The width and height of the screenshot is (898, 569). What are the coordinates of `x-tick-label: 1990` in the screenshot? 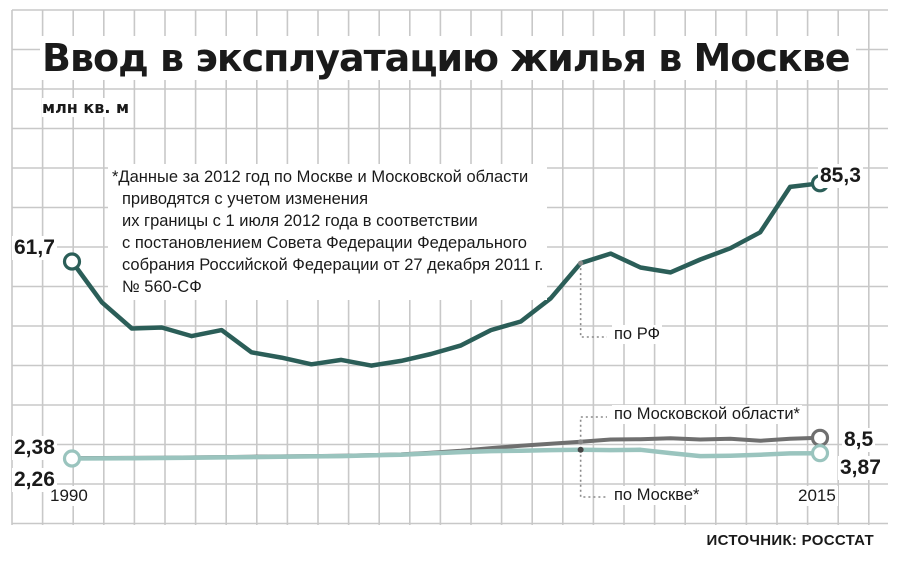 It's located at (69, 496).